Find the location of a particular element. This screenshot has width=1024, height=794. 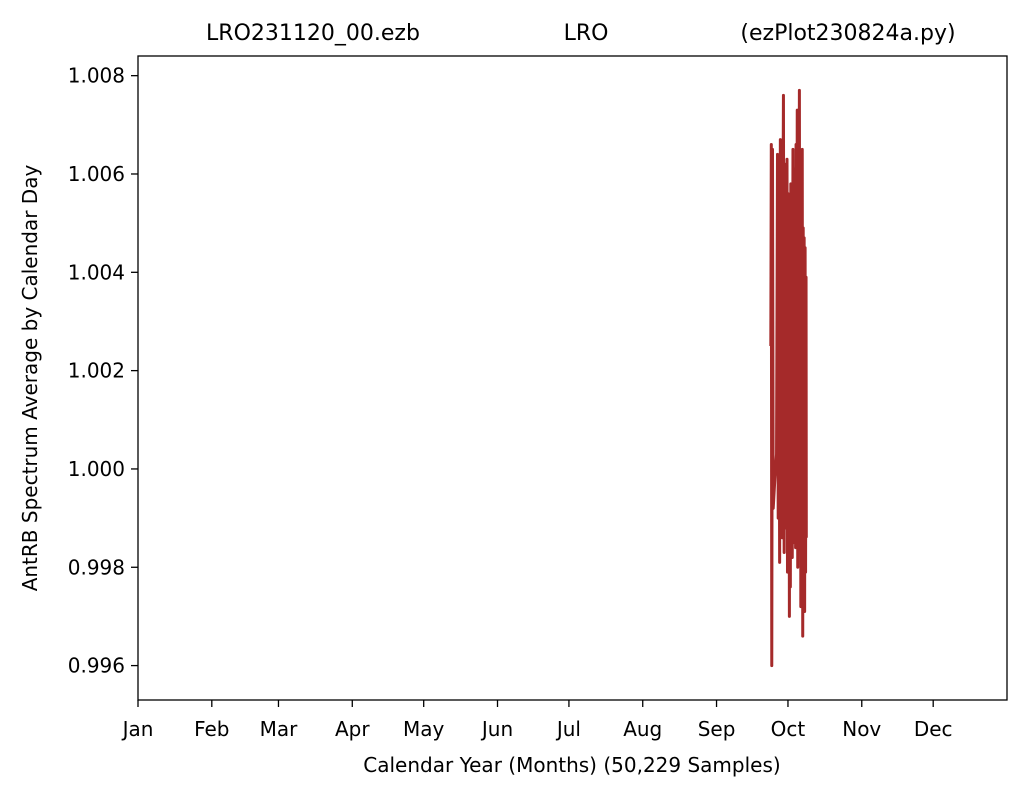

chart-title-file: LRO231120_00.ezb is located at coordinates (313, 33).